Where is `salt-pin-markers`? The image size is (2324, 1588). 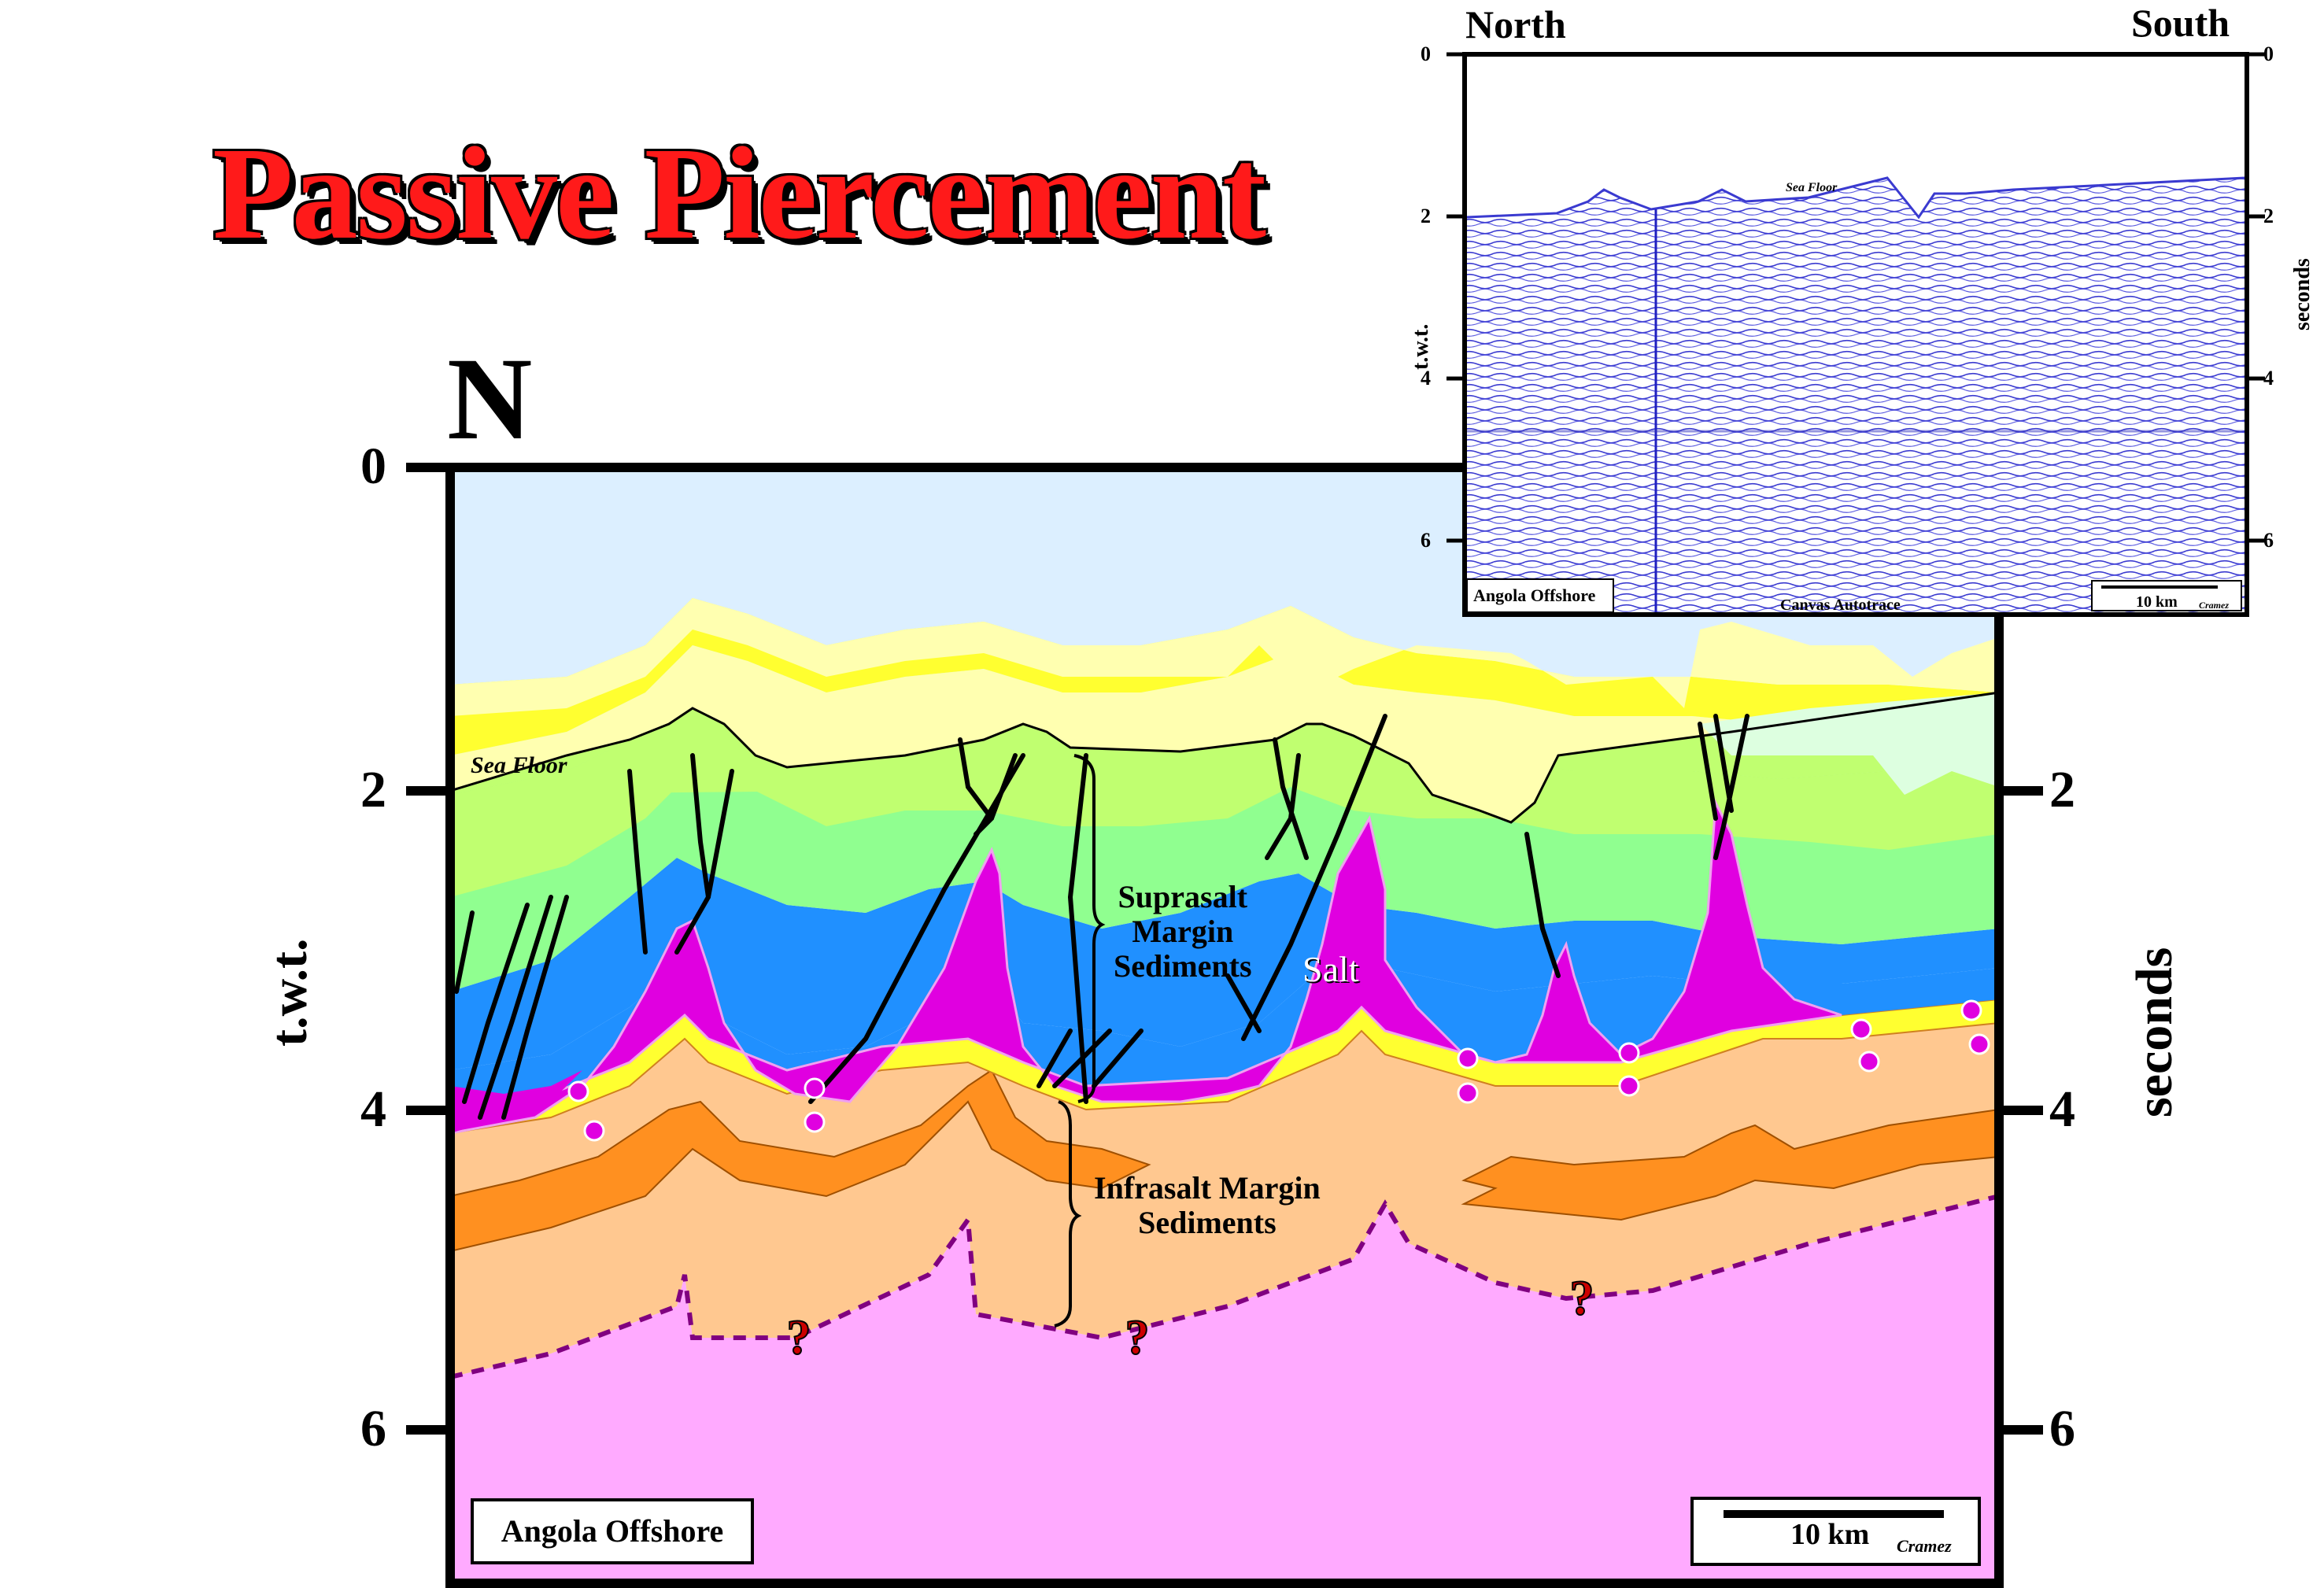
salt-pin-markers is located at coordinates (1278, 1070).